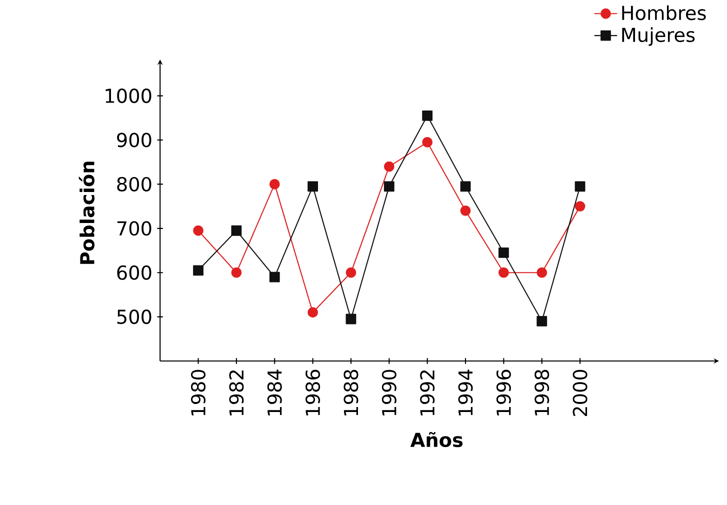 The image size is (727, 505). I want to click on x-tick-label: 1988, so click(351, 393).